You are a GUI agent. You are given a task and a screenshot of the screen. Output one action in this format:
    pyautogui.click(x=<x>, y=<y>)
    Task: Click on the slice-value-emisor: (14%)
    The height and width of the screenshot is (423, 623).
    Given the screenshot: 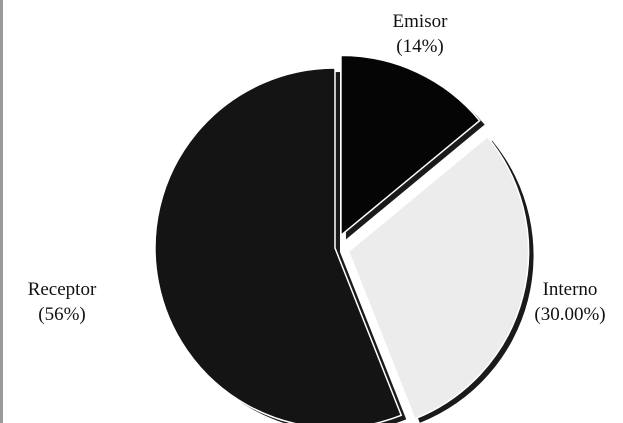 What is the action you would take?
    pyautogui.click(x=419, y=46)
    